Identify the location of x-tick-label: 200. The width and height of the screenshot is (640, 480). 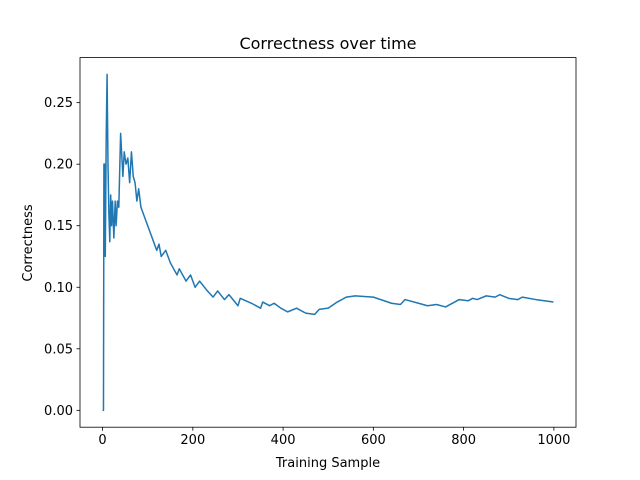
(192, 440).